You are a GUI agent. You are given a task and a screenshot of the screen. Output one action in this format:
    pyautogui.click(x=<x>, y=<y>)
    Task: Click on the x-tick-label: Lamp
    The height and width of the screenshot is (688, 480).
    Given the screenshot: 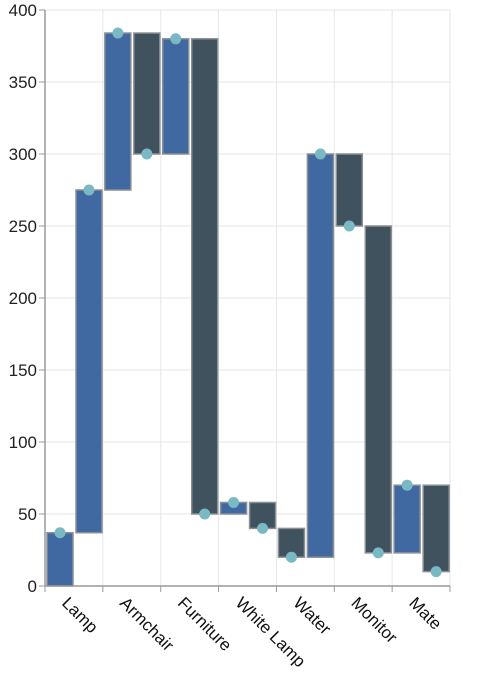 What is the action you would take?
    pyautogui.click(x=80, y=615)
    